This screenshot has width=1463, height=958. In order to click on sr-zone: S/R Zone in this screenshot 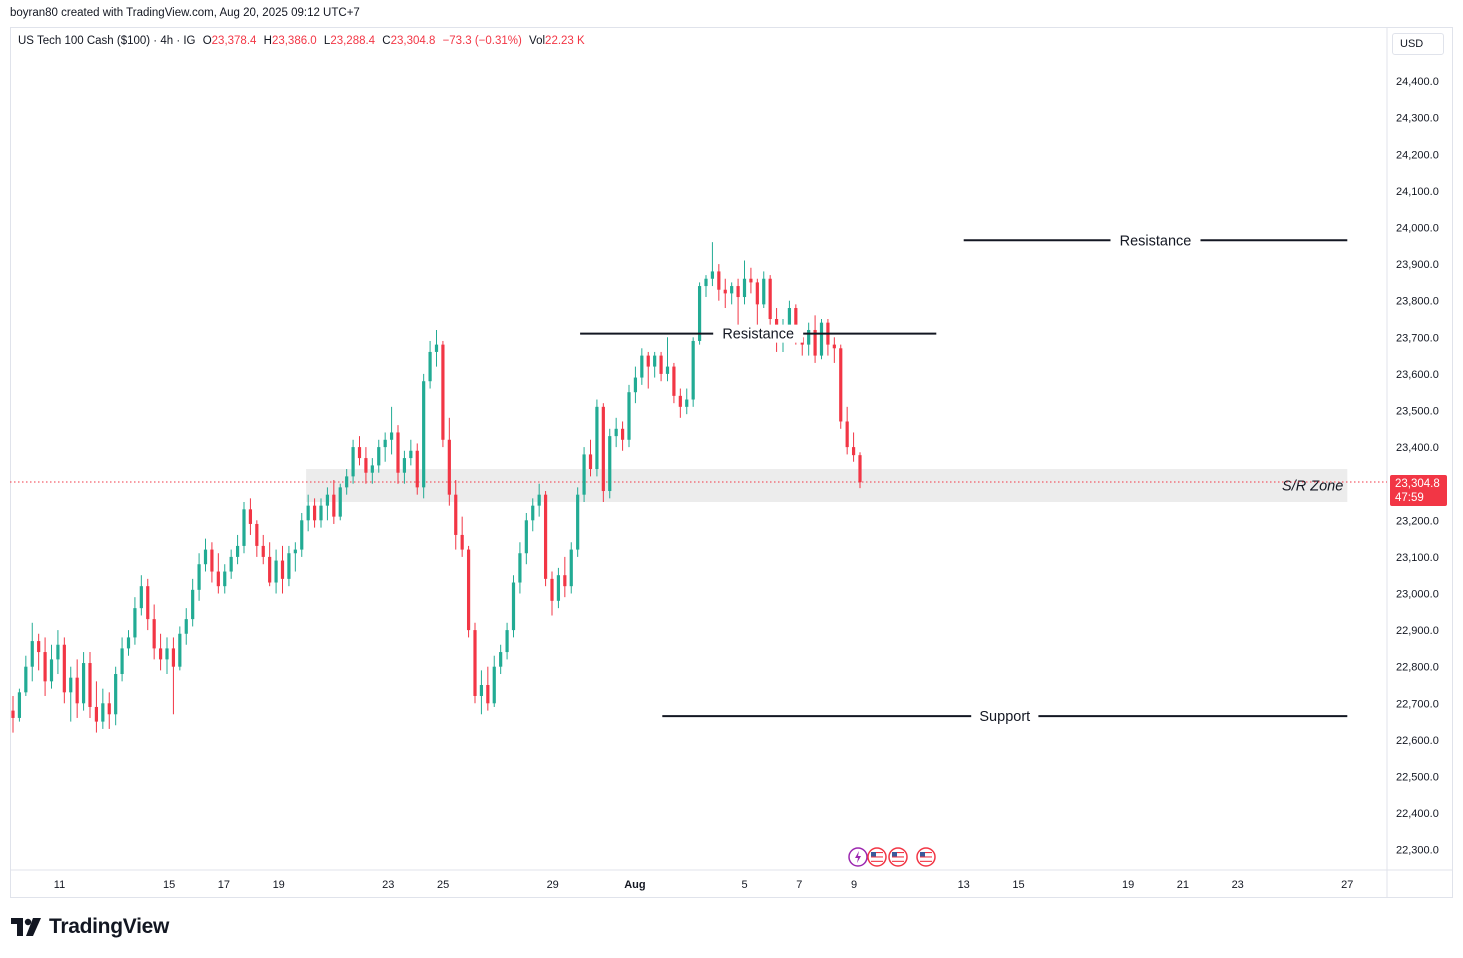, I will do `click(698, 485)`.